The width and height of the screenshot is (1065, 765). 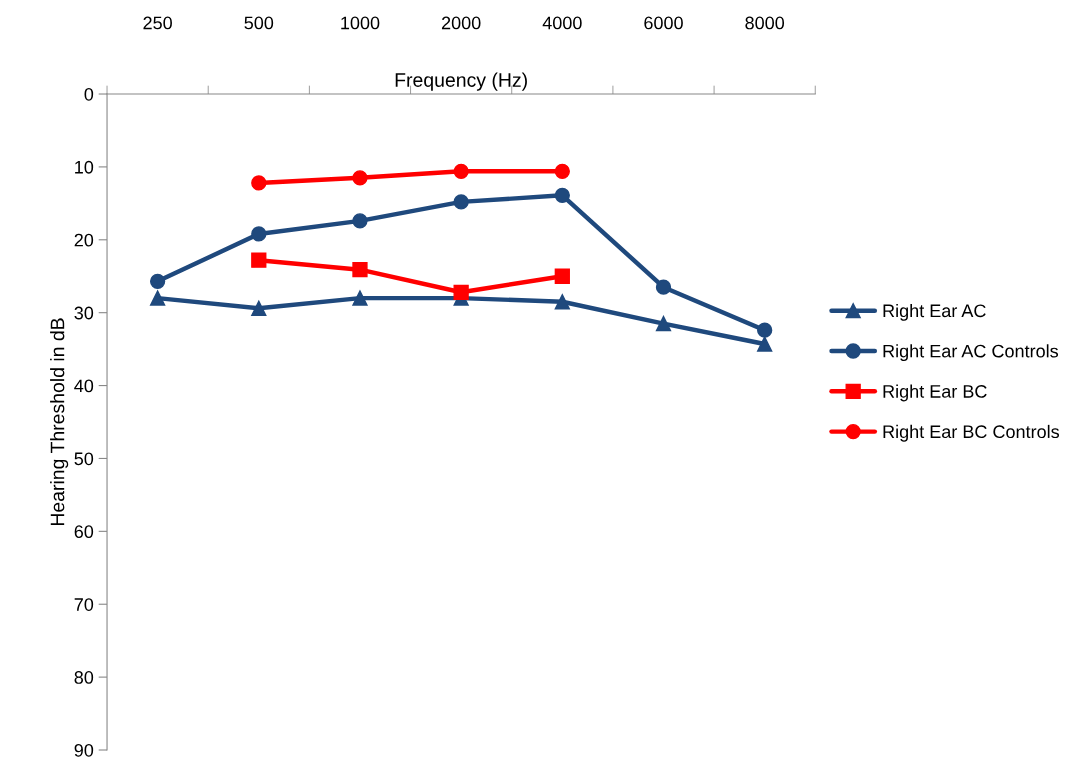 What do you see at coordinates (84, 604) in the screenshot?
I see `y-tick-label: 70` at bounding box center [84, 604].